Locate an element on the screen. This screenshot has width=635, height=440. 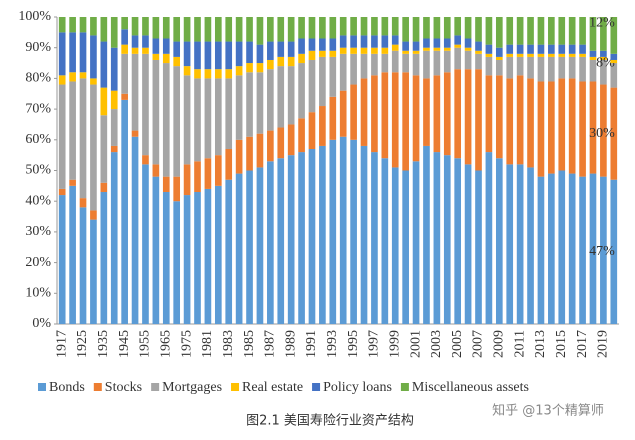
y-tick-label: 60% is located at coordinates (38, 139).